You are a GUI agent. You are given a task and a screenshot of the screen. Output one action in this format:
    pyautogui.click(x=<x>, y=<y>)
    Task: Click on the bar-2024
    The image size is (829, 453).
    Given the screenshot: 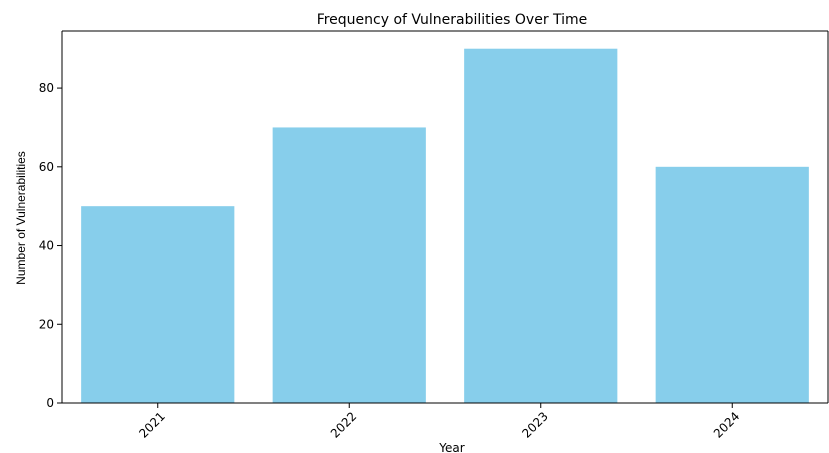 What is the action you would take?
    pyautogui.click(x=732, y=284)
    